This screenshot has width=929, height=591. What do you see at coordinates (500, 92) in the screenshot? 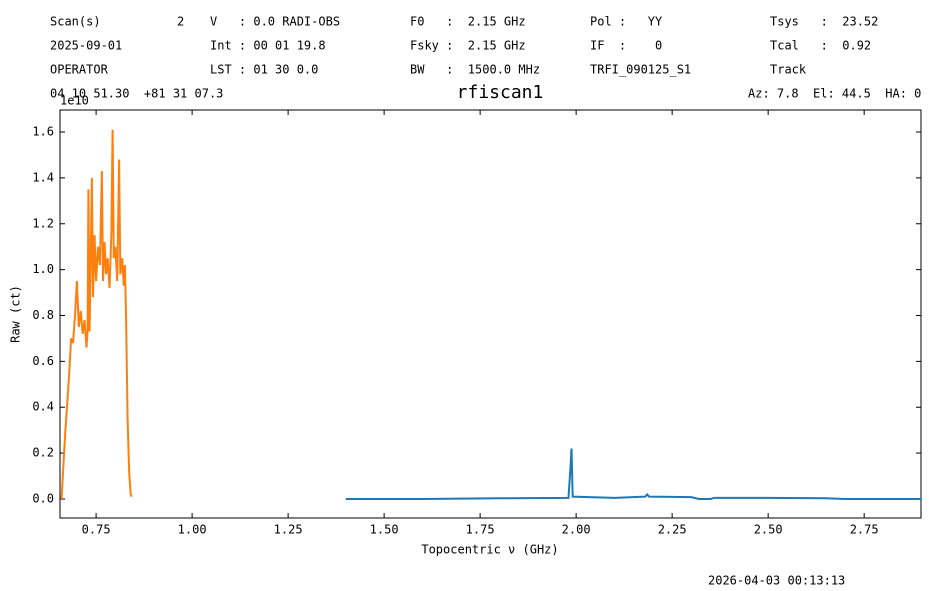
I see `chart-title: rfiscan1` at bounding box center [500, 92].